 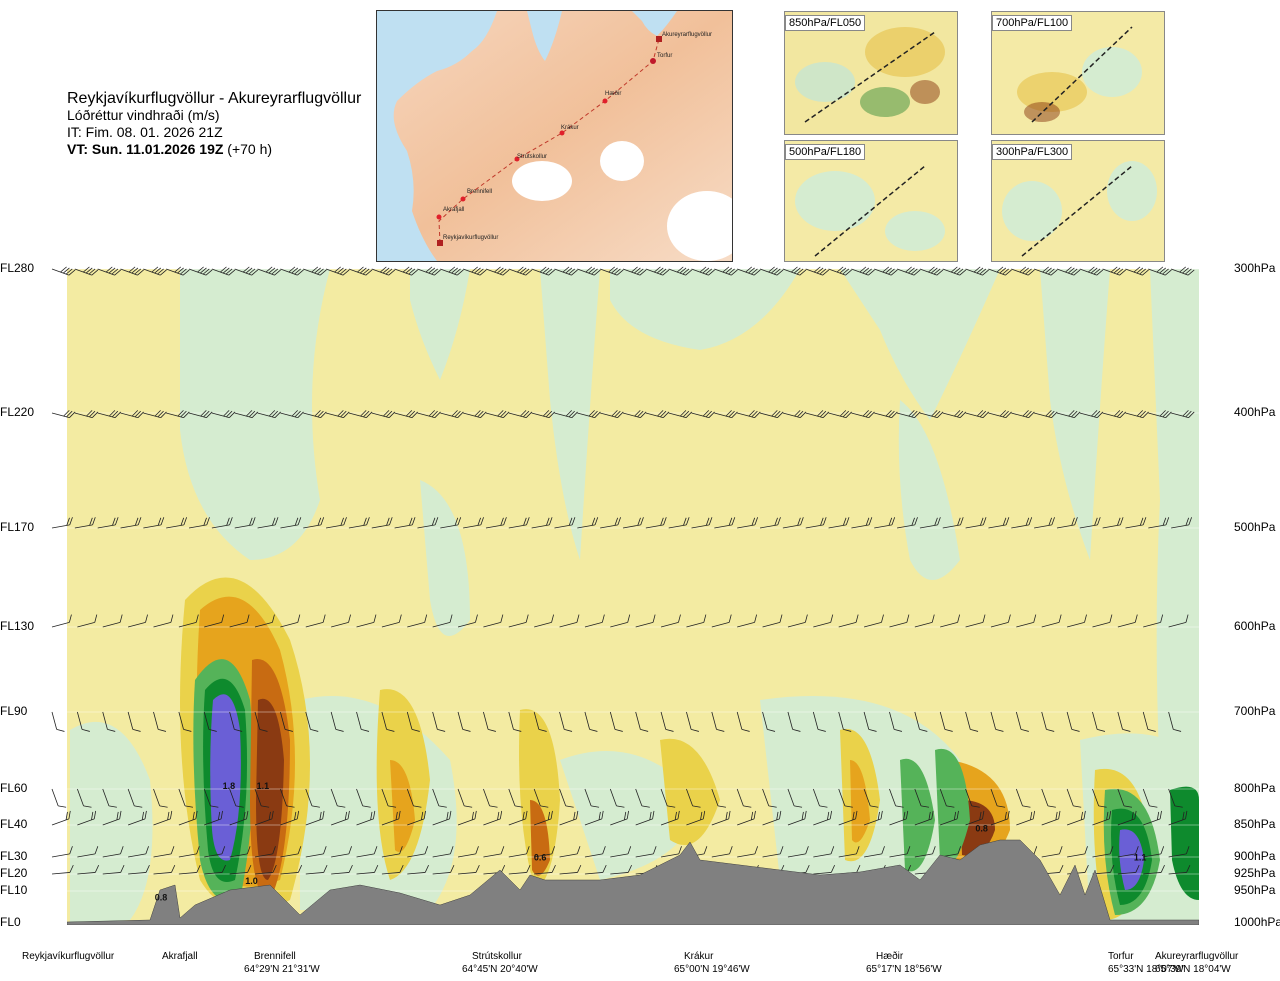 I want to click on map-label-strutskollur: Strútskollur, so click(x=532, y=157).